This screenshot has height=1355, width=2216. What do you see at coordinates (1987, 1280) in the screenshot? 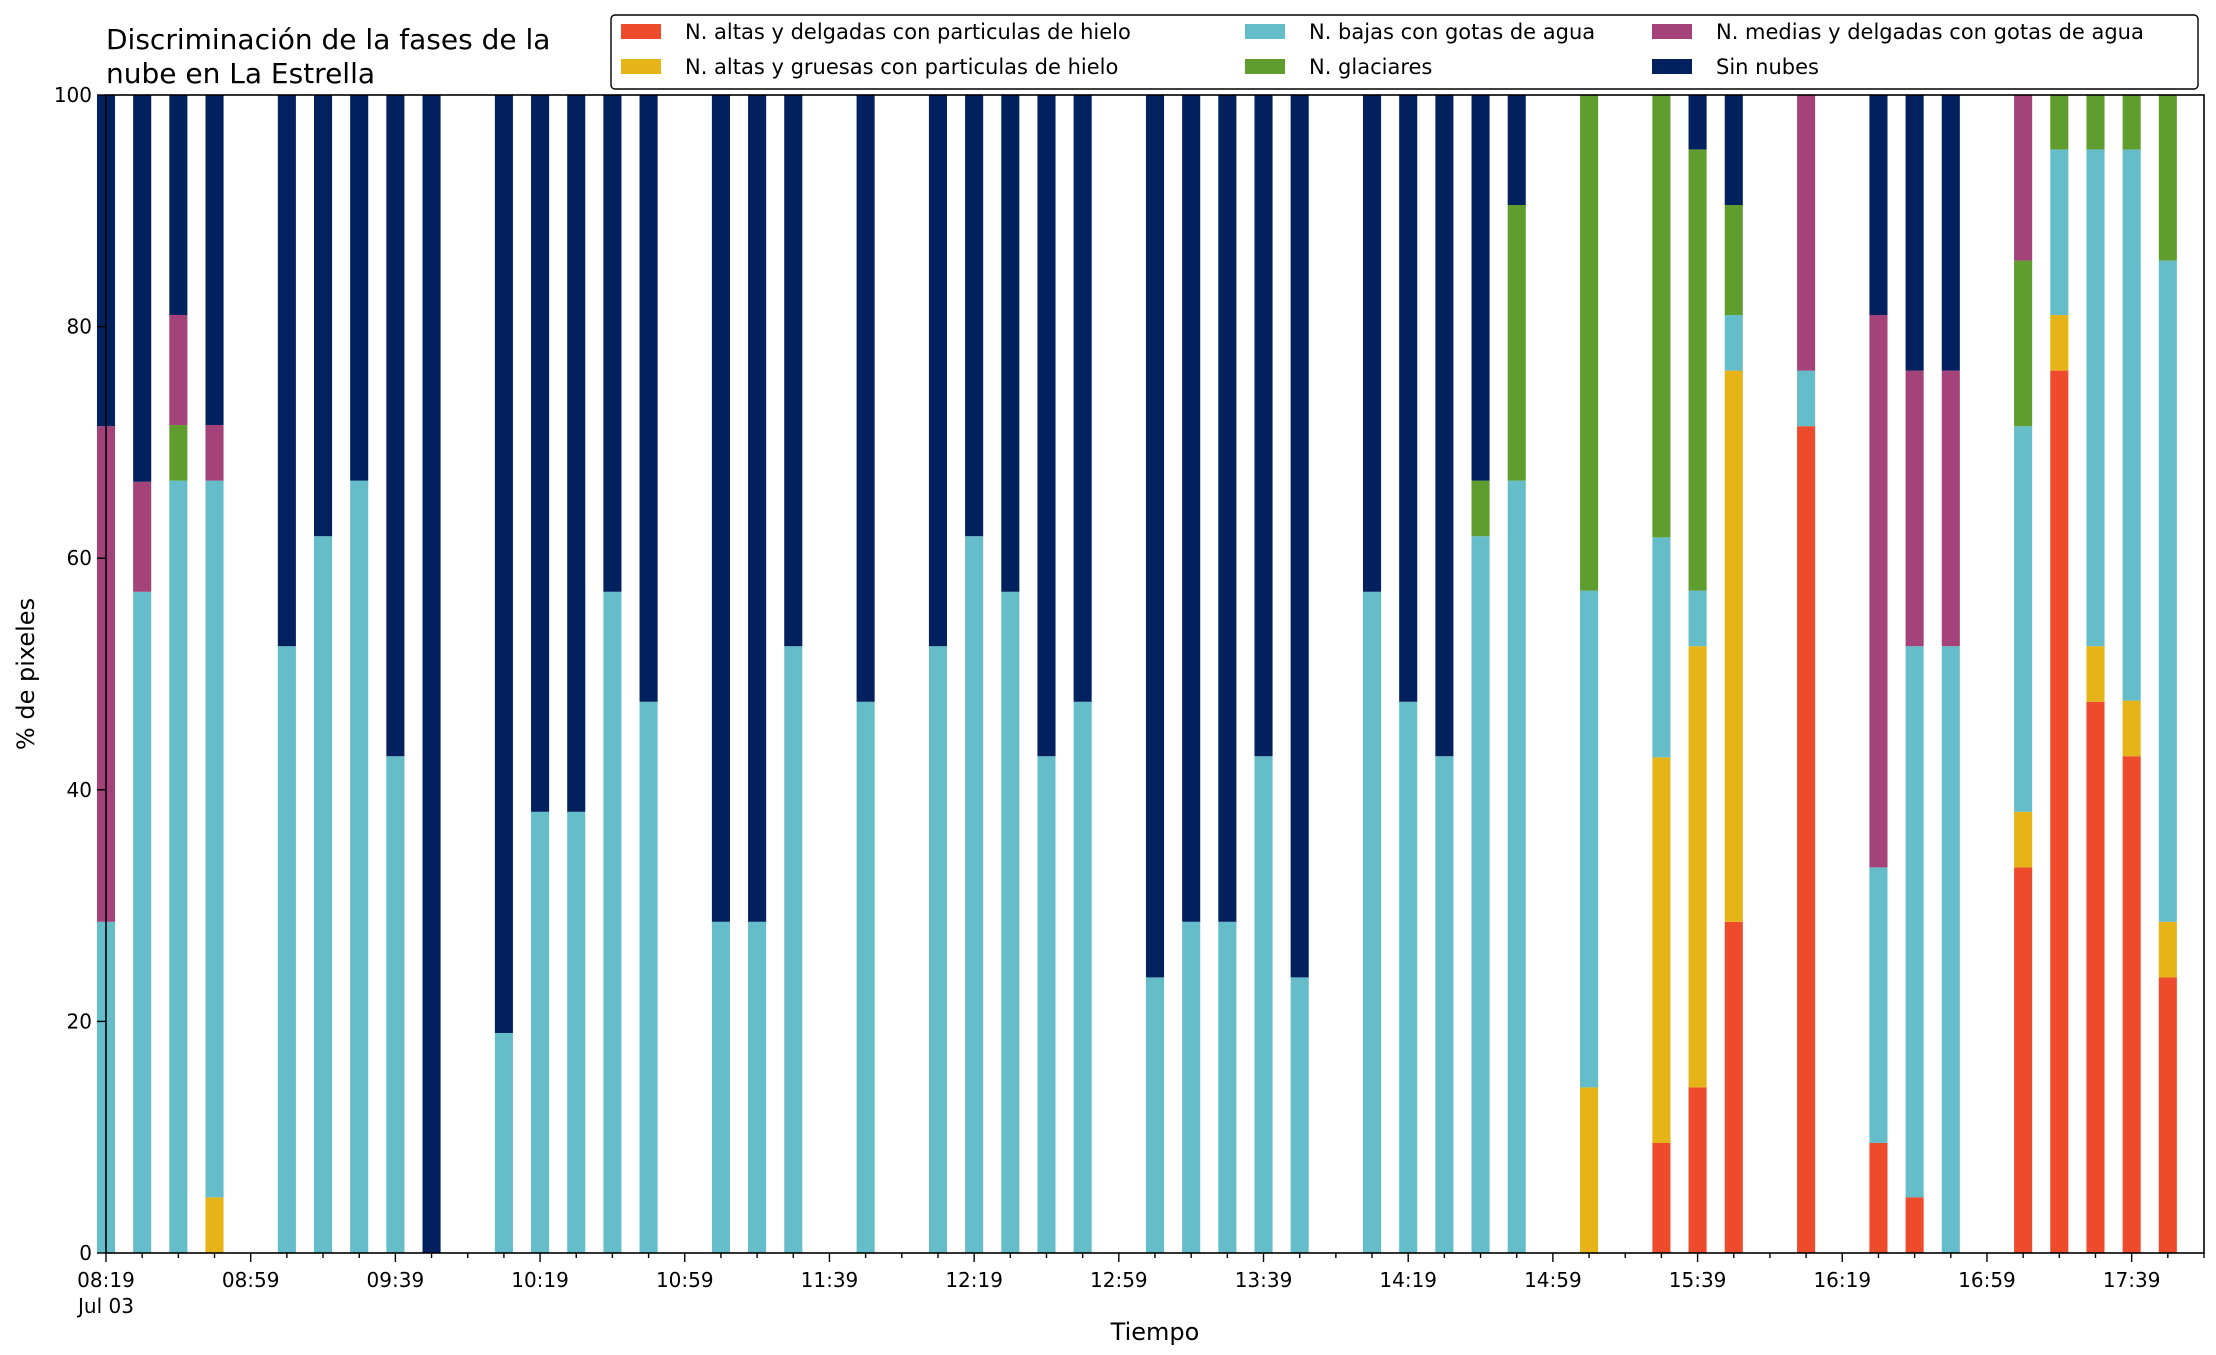
I see `x-tick-label-1659: 16:59` at bounding box center [1987, 1280].